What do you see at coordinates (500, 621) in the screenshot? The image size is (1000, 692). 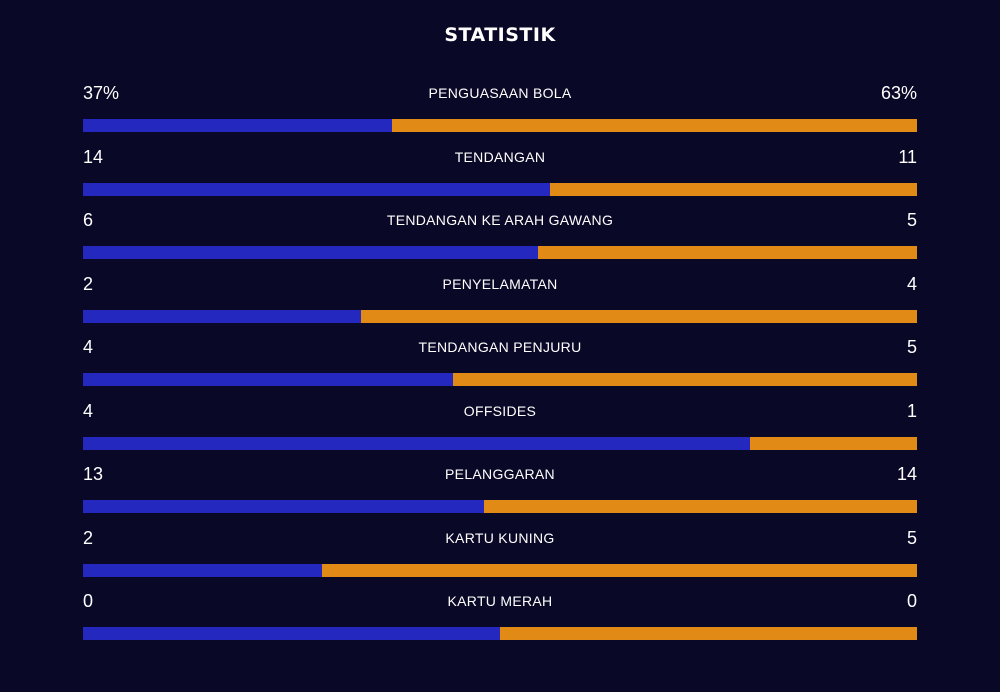 I see `stat-row-red-cards: 0 KARTU MERAH 0` at bounding box center [500, 621].